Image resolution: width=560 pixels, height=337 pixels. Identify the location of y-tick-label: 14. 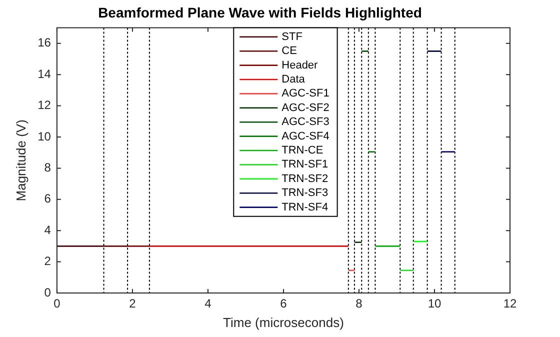
(45, 73).